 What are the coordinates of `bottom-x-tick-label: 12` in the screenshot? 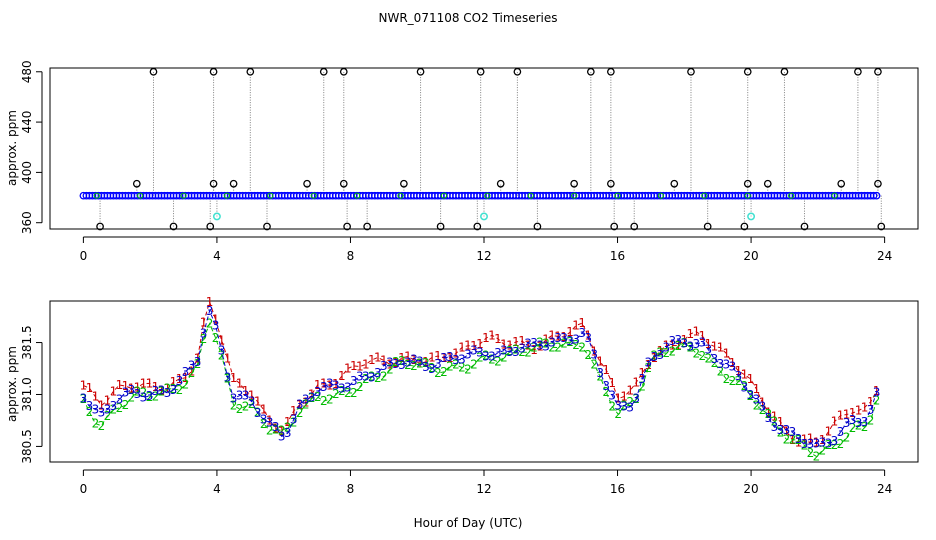 It's located at (483, 489).